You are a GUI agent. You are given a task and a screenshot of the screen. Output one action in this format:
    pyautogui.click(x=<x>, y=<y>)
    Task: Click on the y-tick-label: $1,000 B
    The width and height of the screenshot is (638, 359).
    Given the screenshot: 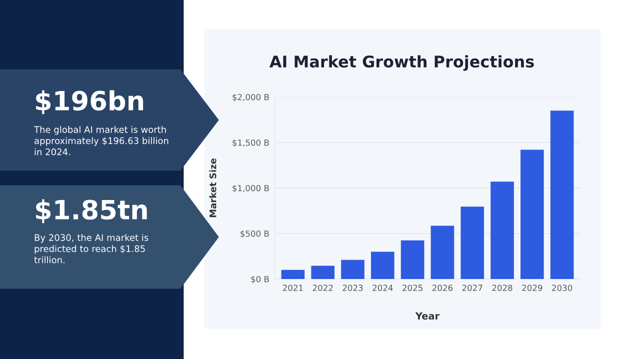 What is the action you would take?
    pyautogui.click(x=250, y=188)
    